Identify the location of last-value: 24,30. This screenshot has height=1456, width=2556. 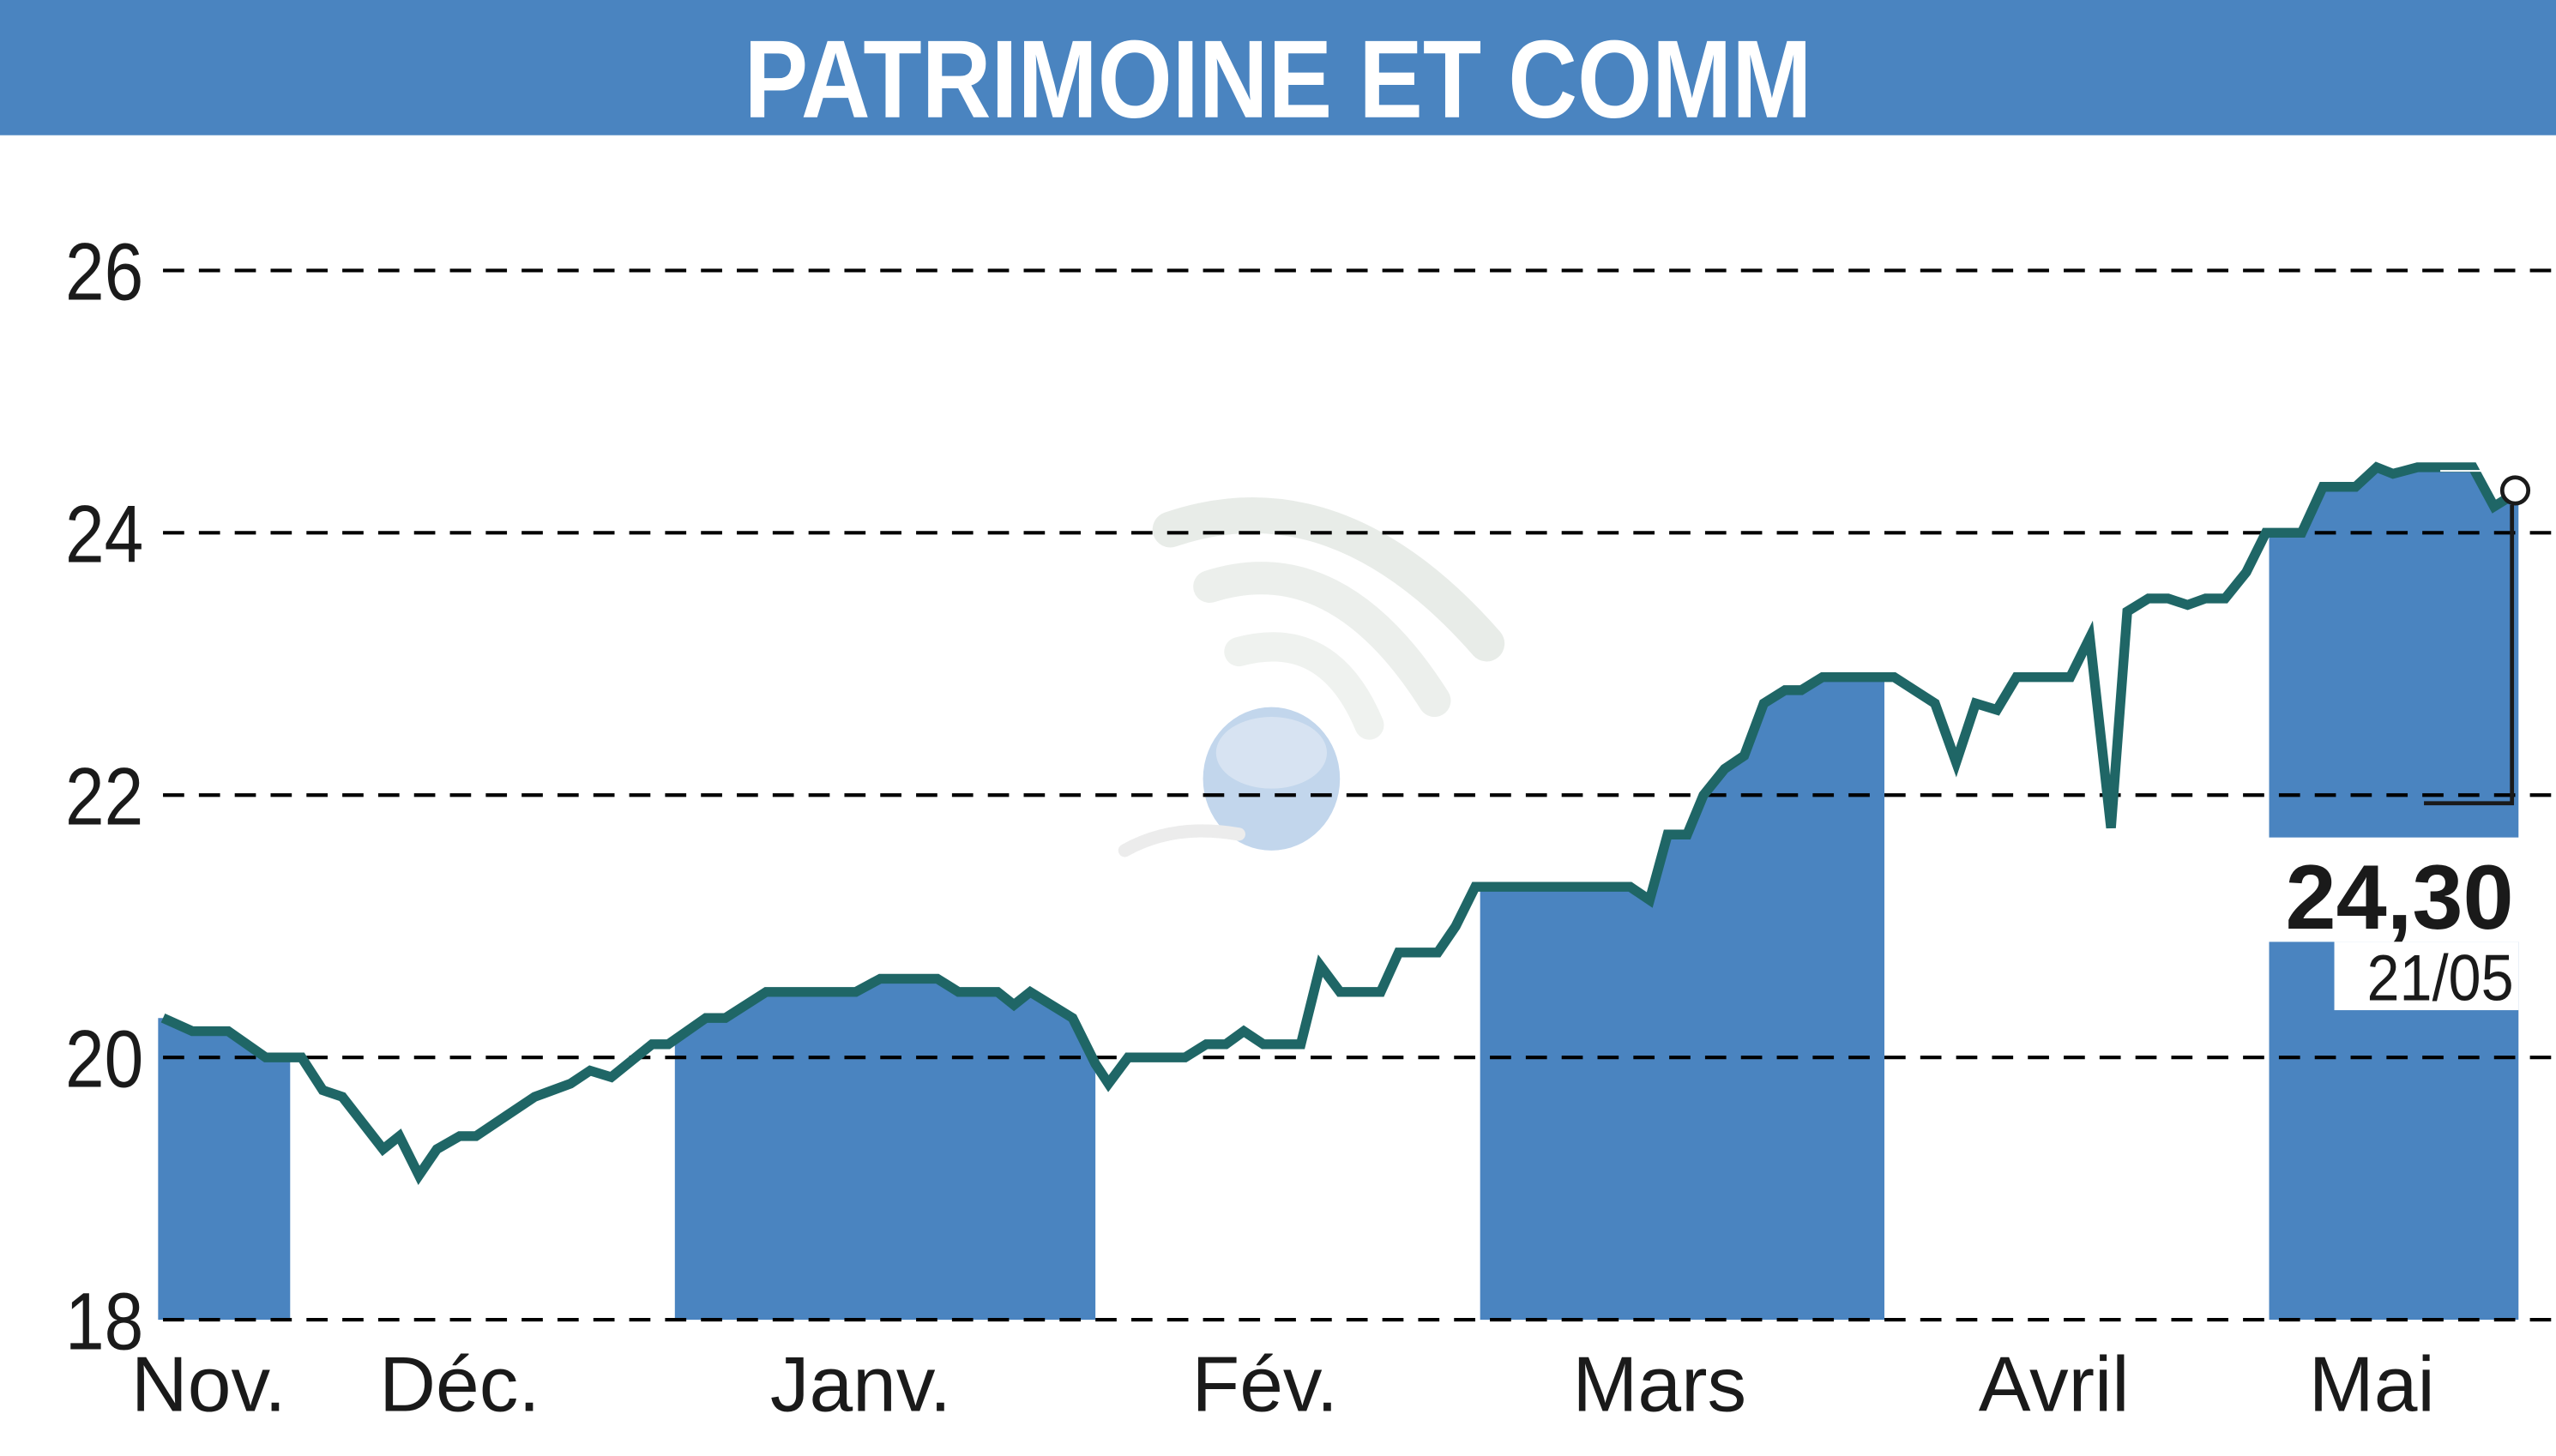
(2400, 897).